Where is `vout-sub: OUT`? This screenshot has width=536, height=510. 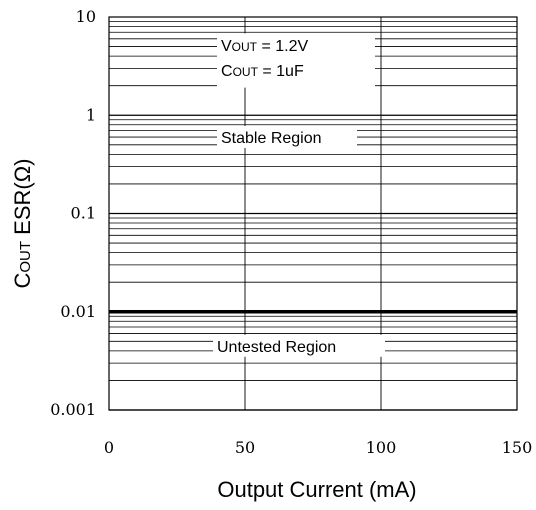 vout-sub: OUT is located at coordinates (245, 47).